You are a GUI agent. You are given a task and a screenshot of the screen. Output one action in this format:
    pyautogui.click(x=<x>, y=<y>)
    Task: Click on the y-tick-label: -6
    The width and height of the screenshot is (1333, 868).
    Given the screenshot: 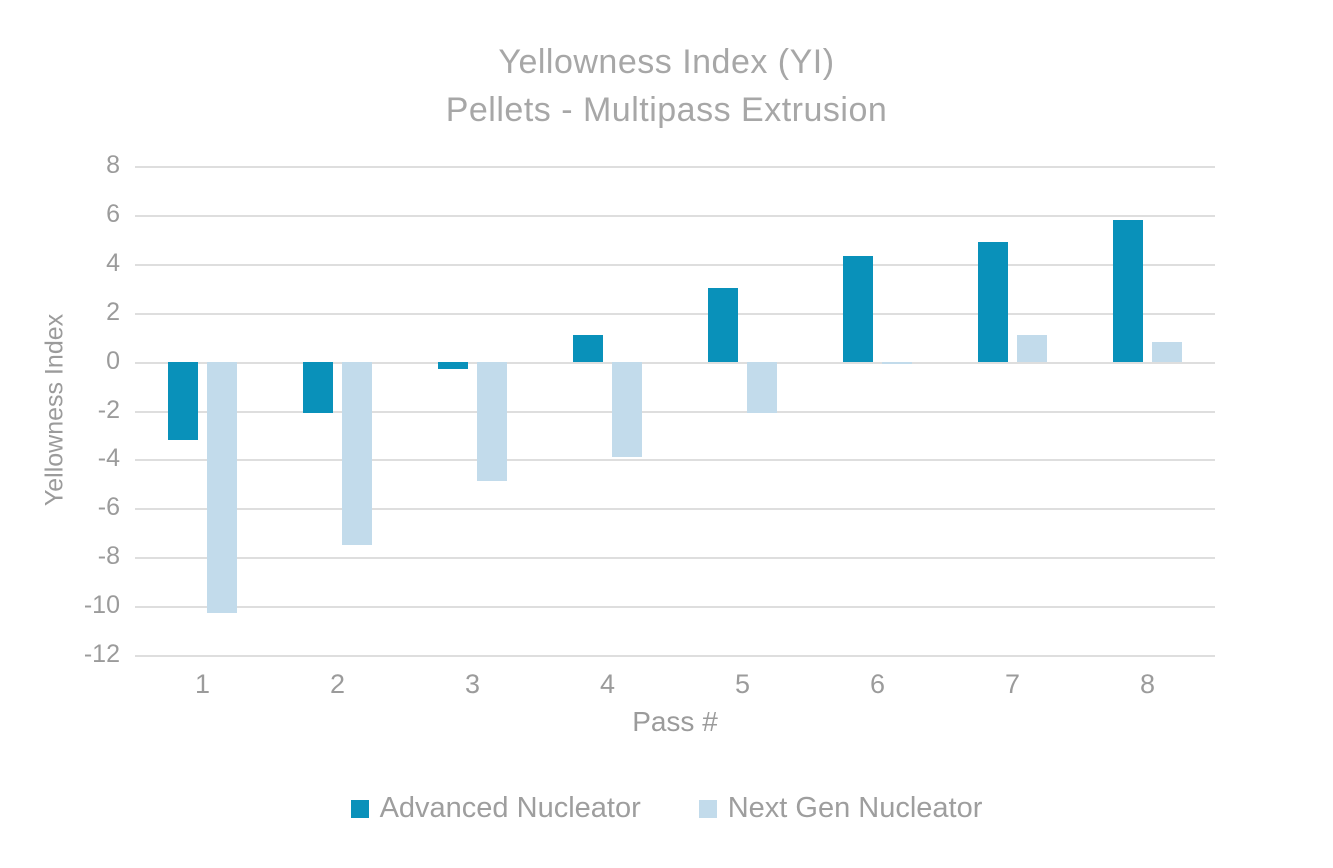 What is the action you would take?
    pyautogui.click(x=108, y=507)
    